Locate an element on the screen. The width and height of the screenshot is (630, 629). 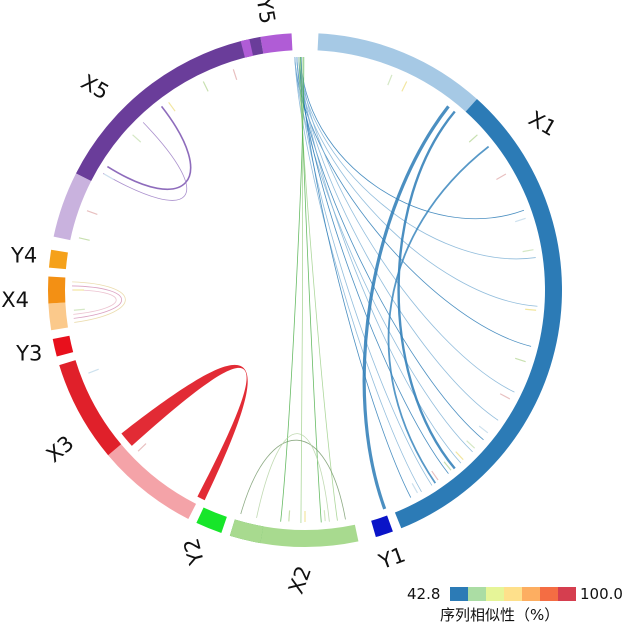
legend-color-bar is located at coordinates (513, 594).